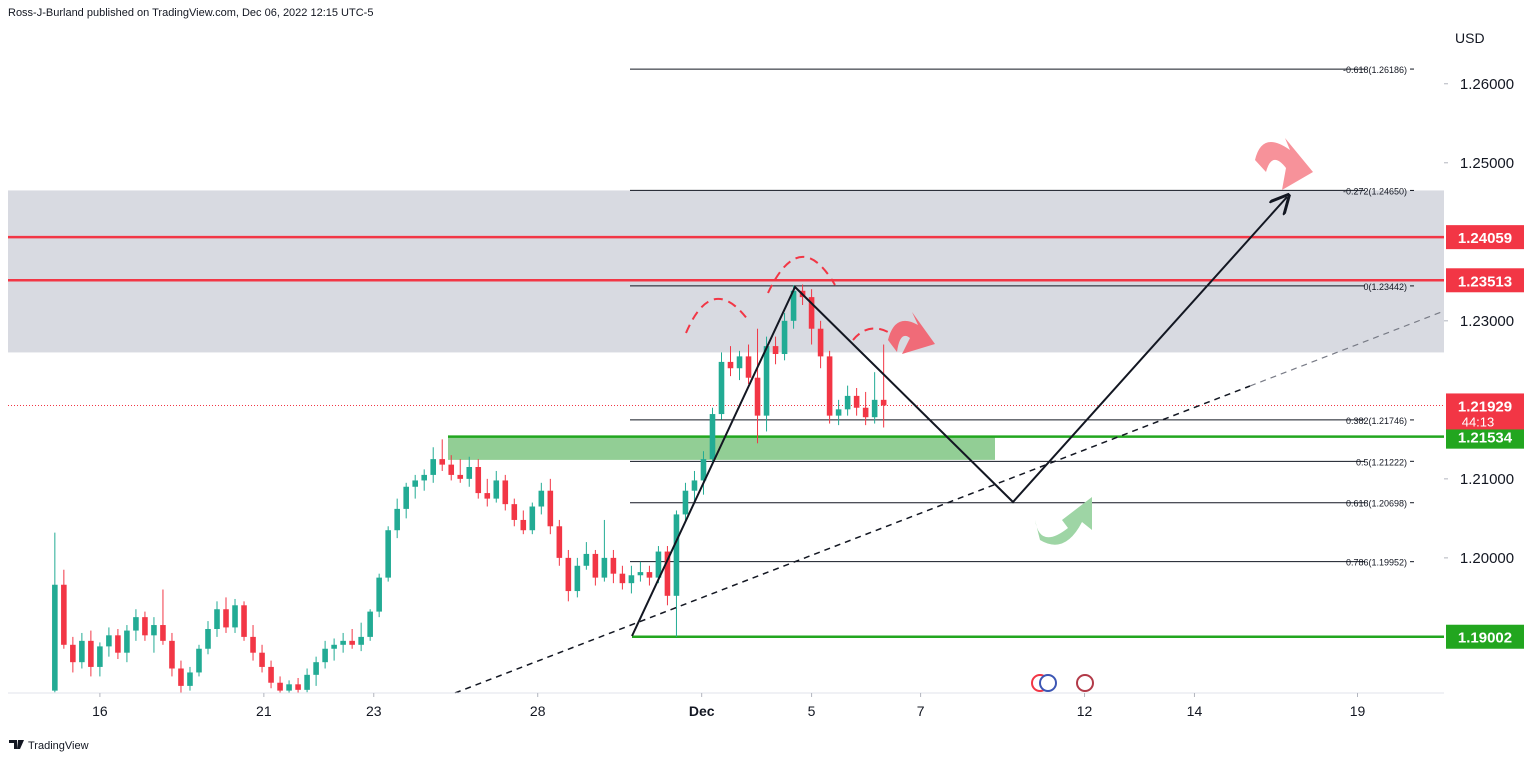  Describe the element at coordinates (1375, 191) in the screenshot. I see `fib-label: -0.272(1.24650)` at that location.